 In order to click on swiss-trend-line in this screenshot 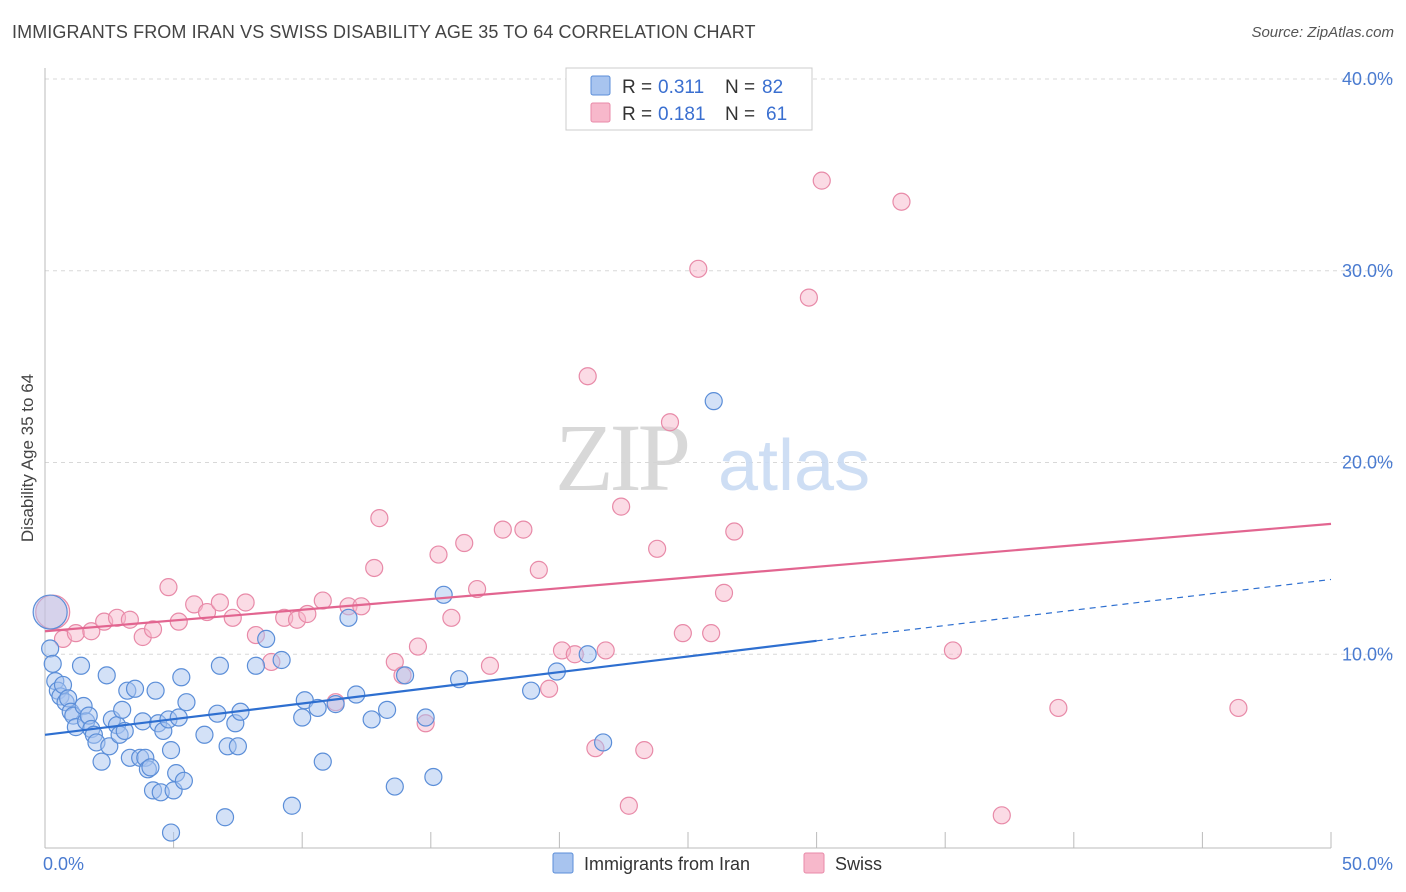, I will do `click(688, 577)`.